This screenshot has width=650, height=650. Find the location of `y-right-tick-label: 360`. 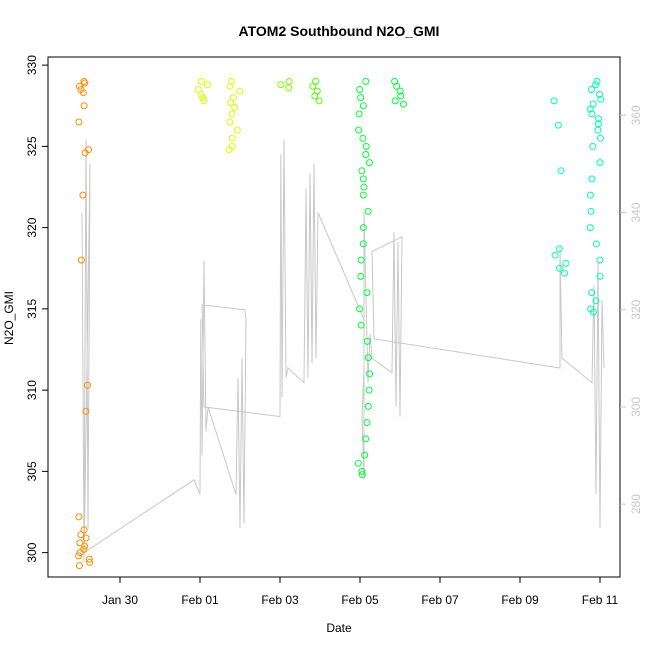

y-right-tick-label: 360 is located at coordinates (636, 115).